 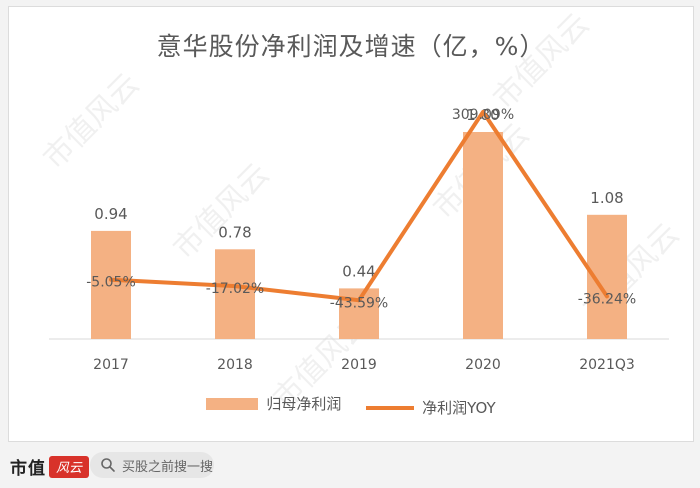 I want to click on logo-seal: 风云, so click(x=69, y=466).